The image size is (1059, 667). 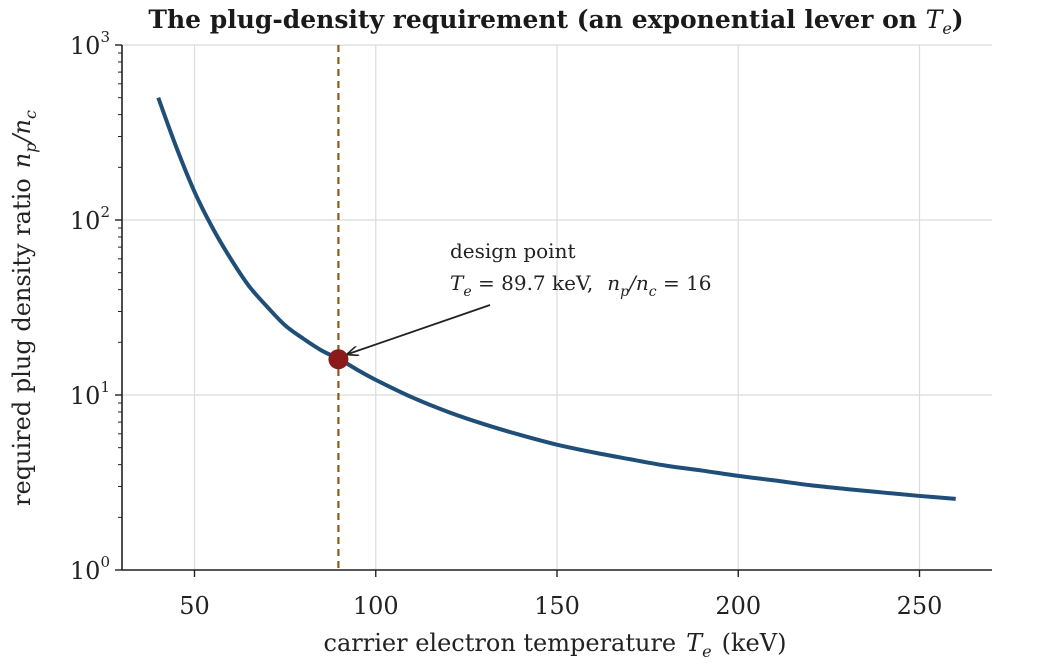 I want to click on x-axis-label-math: T, so click(x=695, y=643).